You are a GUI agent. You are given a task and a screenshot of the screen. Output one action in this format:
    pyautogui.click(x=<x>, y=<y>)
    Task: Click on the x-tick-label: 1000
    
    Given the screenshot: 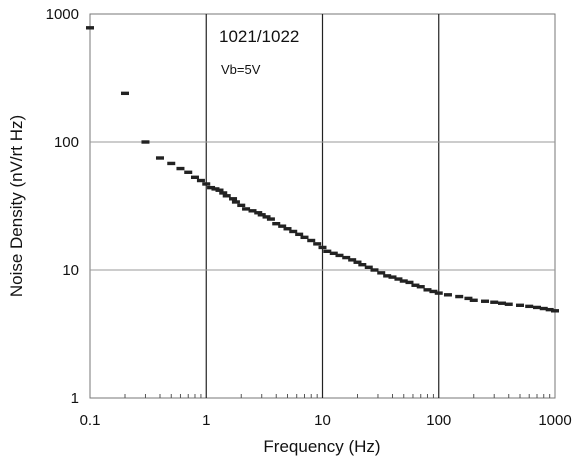 What is the action you would take?
    pyautogui.click(x=554, y=420)
    